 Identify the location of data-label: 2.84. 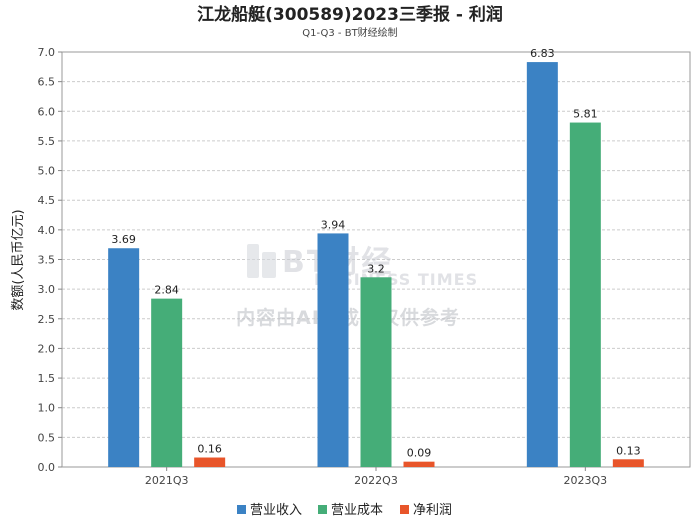
(166, 290).